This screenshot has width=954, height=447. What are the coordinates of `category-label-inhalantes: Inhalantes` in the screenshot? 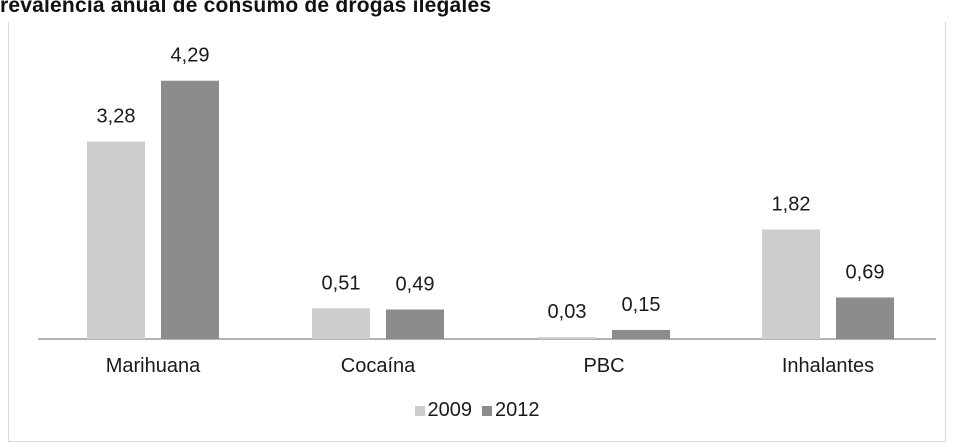 It's located at (828, 366).